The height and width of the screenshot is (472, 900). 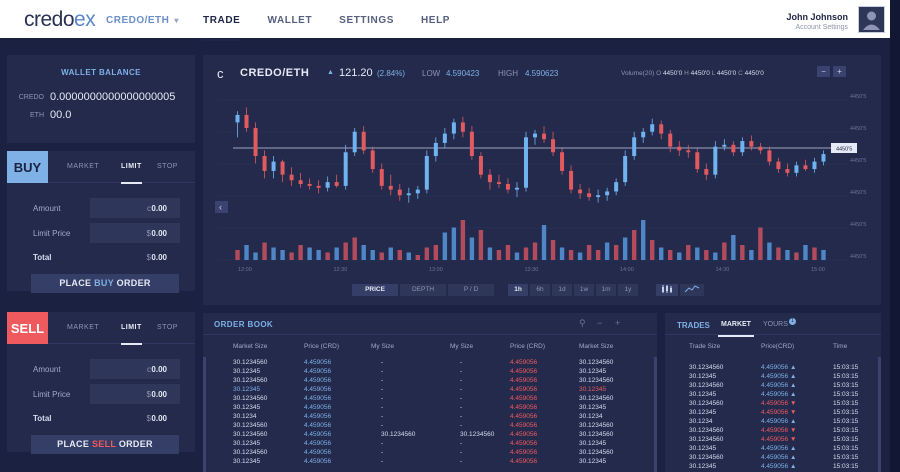 I want to click on line-type-button, so click(x=692, y=290).